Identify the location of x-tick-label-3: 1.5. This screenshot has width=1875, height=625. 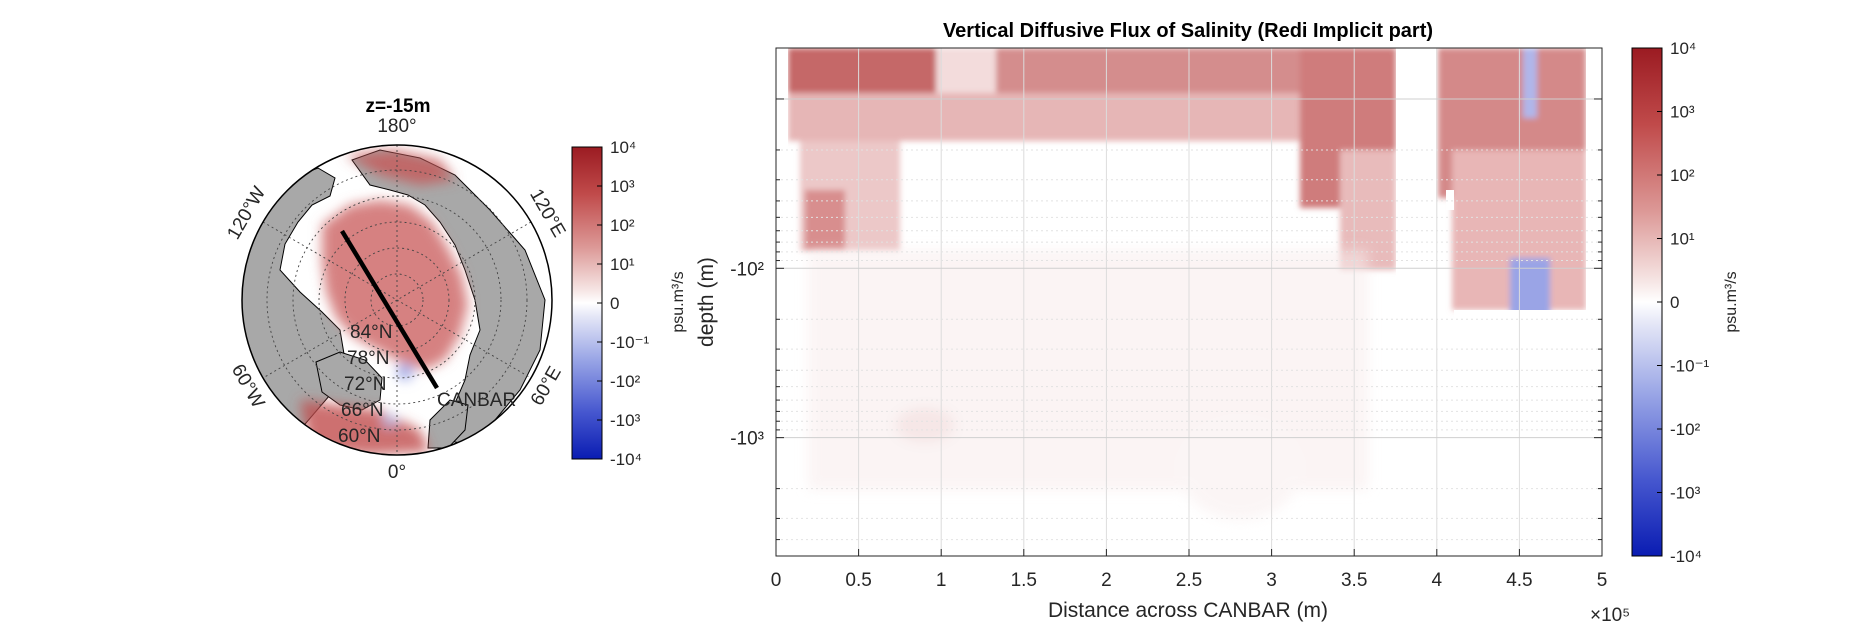
(1024, 580).